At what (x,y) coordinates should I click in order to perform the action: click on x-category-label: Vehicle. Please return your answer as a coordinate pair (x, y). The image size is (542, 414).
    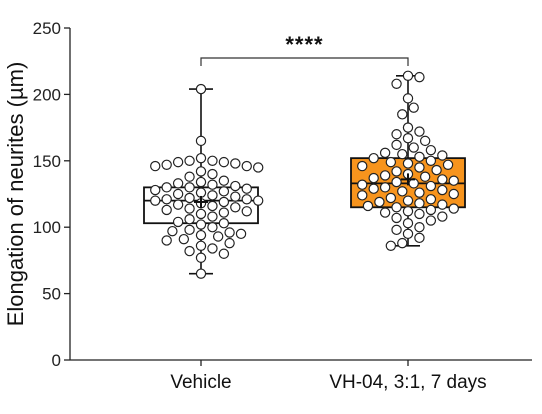
    Looking at the image, I should click on (200, 382).